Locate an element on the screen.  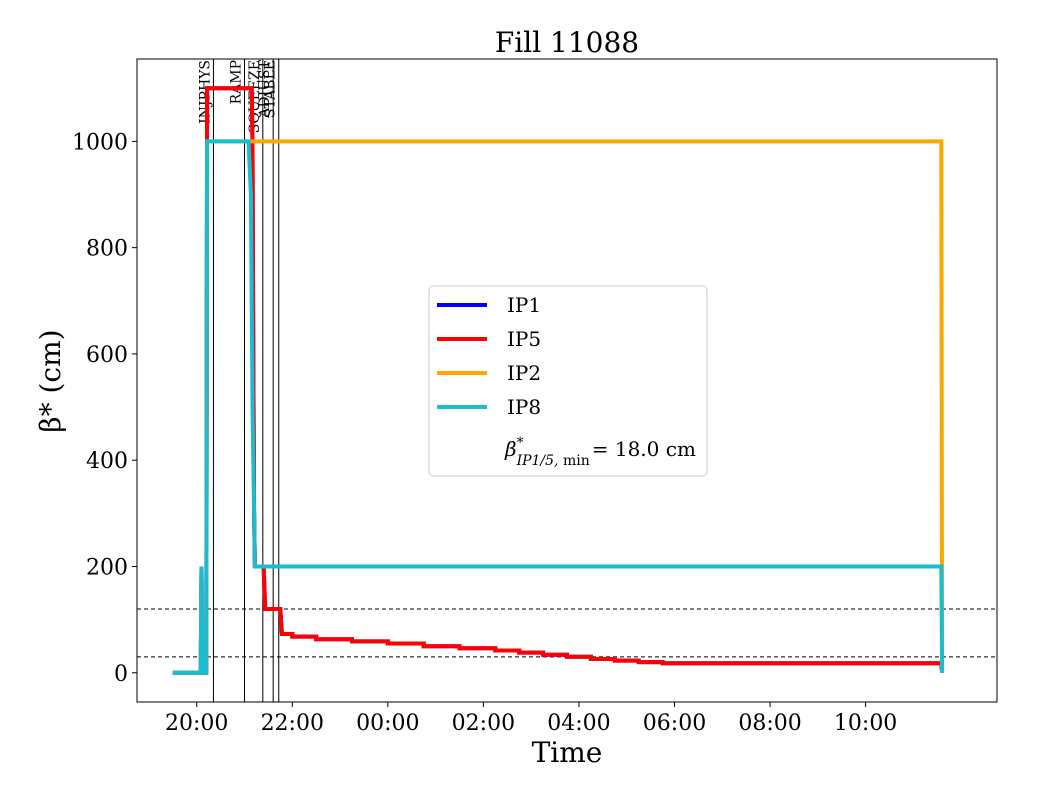
phase-label: RAMP is located at coordinates (237, 82).